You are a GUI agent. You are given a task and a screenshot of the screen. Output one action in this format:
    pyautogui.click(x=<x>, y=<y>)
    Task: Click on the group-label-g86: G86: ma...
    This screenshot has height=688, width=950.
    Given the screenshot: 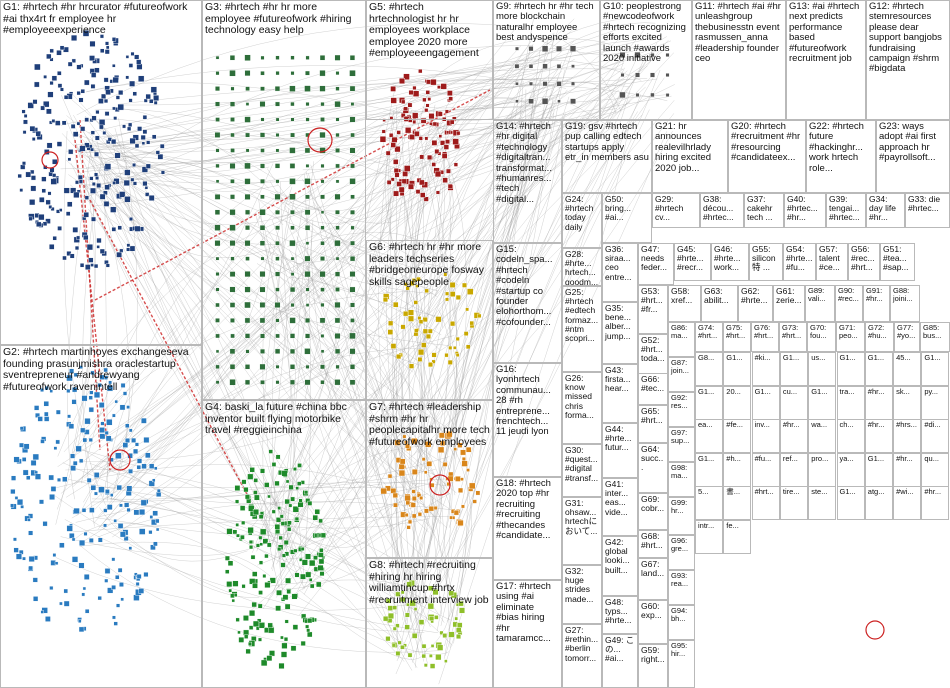 What is the action you would take?
    pyautogui.click(x=680, y=331)
    